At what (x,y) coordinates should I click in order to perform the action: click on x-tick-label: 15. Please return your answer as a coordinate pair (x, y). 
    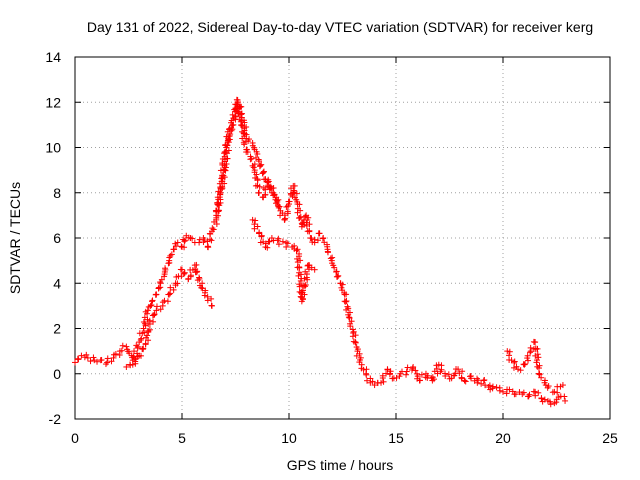
    Looking at the image, I should click on (396, 438).